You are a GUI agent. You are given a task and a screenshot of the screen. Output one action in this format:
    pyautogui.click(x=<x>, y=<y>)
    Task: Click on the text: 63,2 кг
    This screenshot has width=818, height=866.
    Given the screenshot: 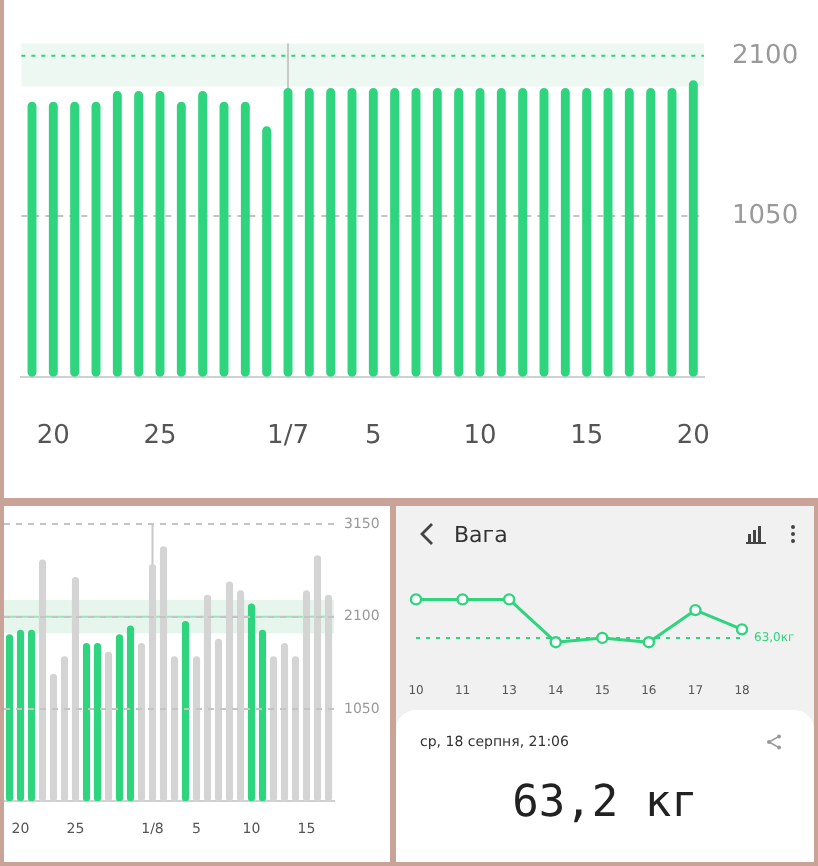 What is the action you would take?
    pyautogui.click(x=605, y=803)
    